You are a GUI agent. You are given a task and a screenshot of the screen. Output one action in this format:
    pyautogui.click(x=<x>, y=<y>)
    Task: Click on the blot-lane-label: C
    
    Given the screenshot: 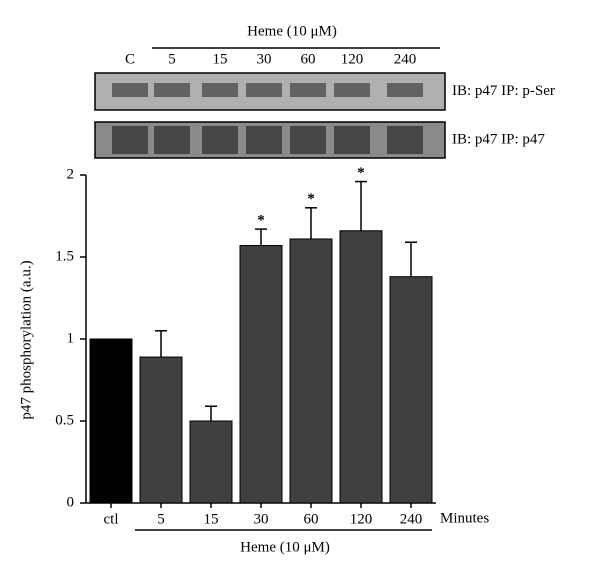 What is the action you would take?
    pyautogui.click(x=130, y=59)
    